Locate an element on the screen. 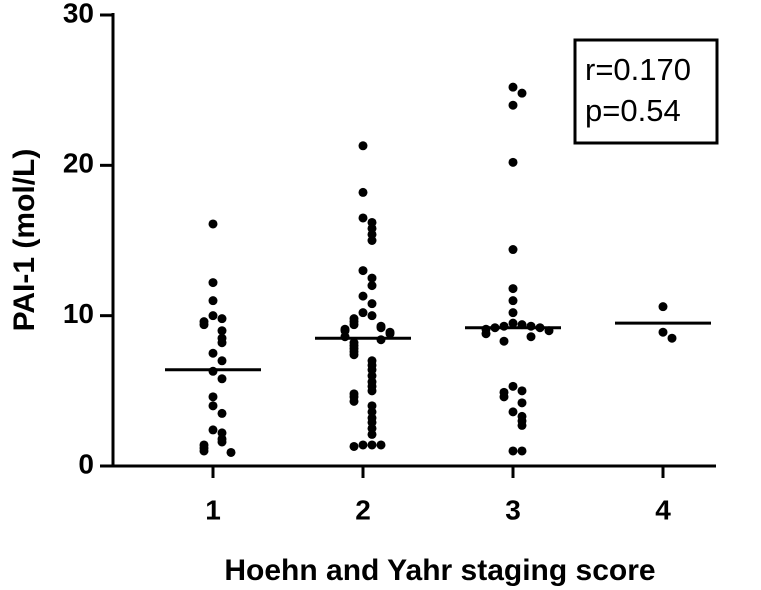 This screenshot has height=590, width=761. x-tick-label: 4 is located at coordinates (663, 509).